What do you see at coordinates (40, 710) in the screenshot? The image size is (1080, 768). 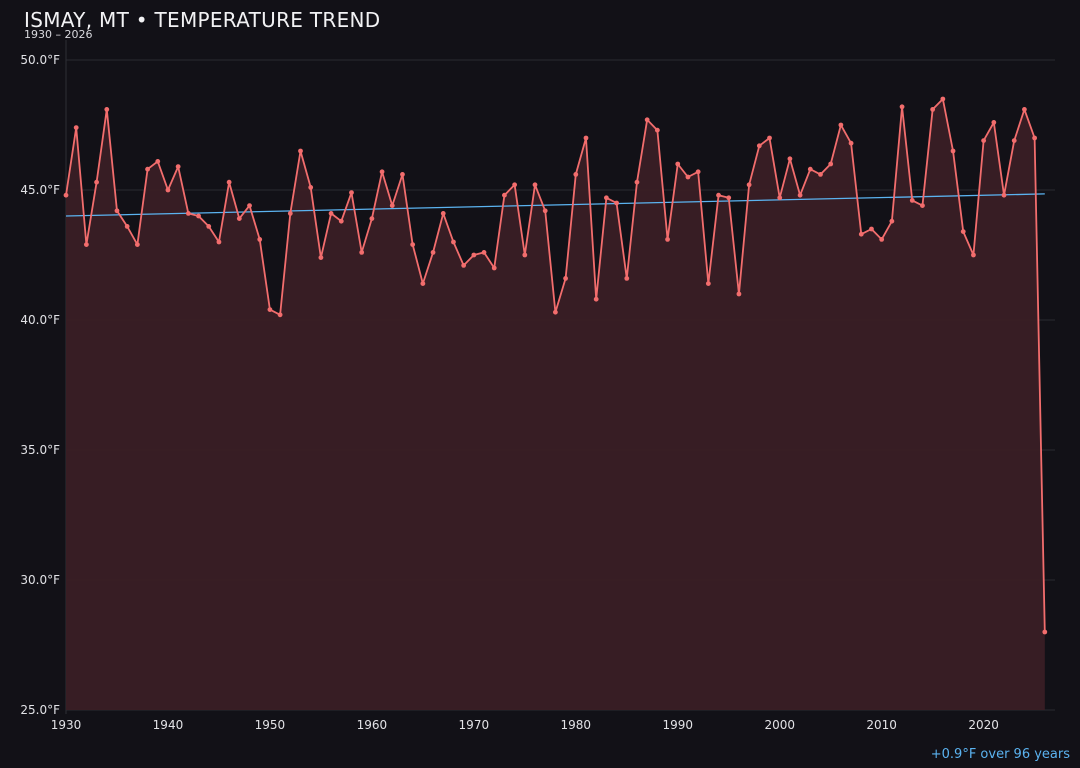 I see `y-tick-label: 25.0°F` at bounding box center [40, 710].